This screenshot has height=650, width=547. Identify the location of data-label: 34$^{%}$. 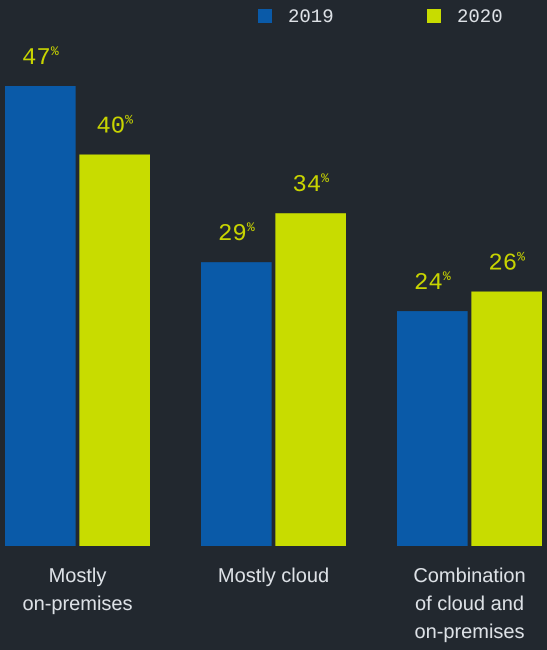
(311, 185).